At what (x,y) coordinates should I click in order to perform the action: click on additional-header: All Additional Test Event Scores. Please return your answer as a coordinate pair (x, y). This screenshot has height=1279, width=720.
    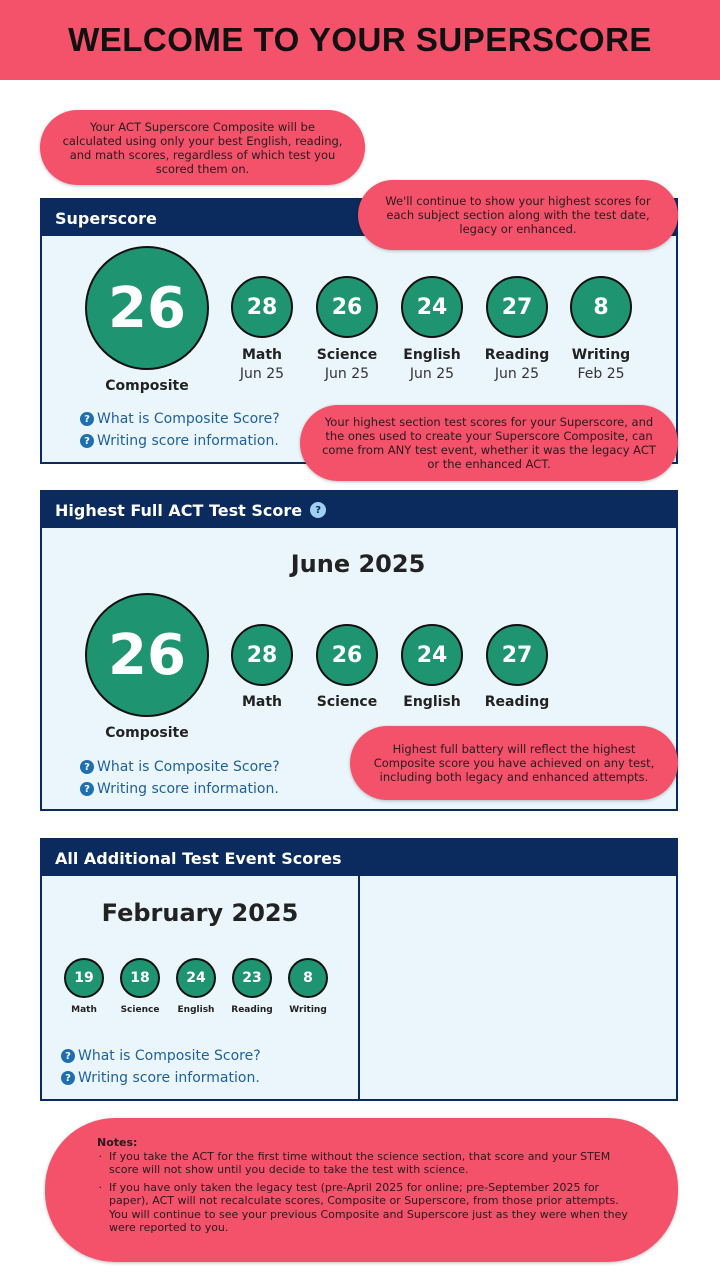
    Looking at the image, I should click on (359, 858).